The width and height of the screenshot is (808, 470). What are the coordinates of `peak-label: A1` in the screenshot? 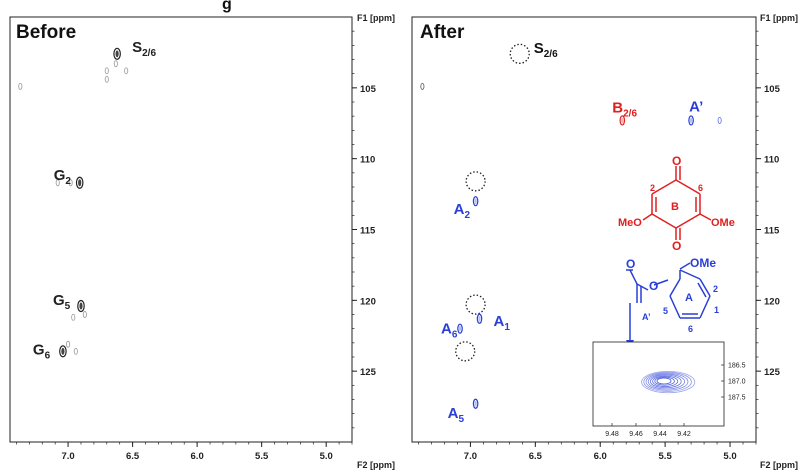 It's located at (502, 323).